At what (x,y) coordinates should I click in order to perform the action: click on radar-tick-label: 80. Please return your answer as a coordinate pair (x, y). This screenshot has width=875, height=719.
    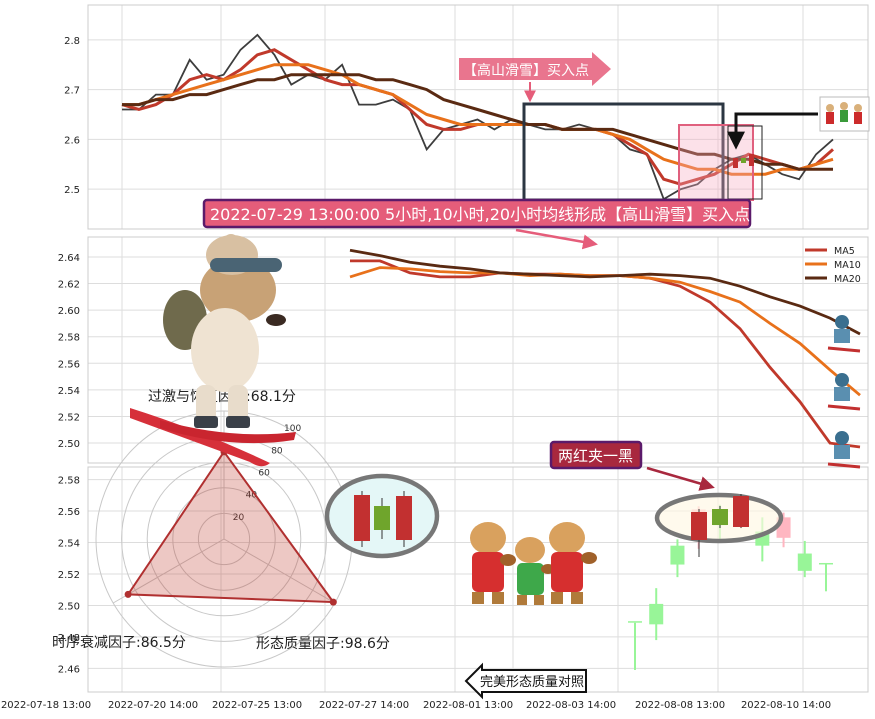
    Looking at the image, I should click on (277, 451).